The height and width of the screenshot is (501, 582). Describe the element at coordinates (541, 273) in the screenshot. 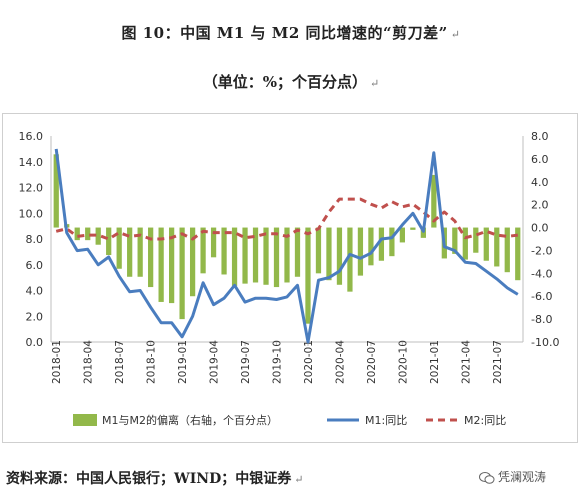

I see `y-right-tick-label: -4.0` at that location.